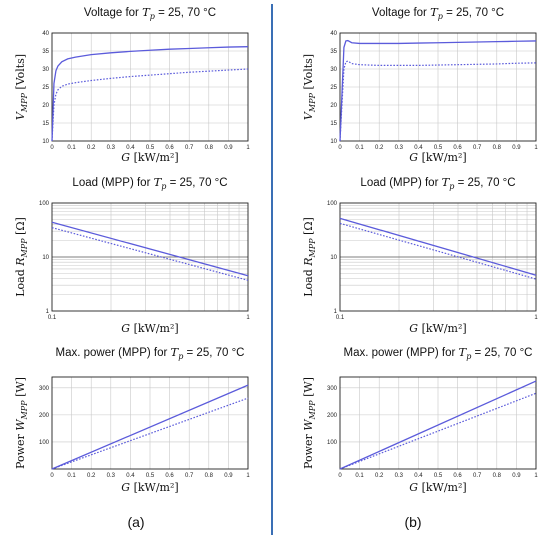  I want to click on chart-title: Voltage for Tp = 25, 70 °C, so click(438, 13).